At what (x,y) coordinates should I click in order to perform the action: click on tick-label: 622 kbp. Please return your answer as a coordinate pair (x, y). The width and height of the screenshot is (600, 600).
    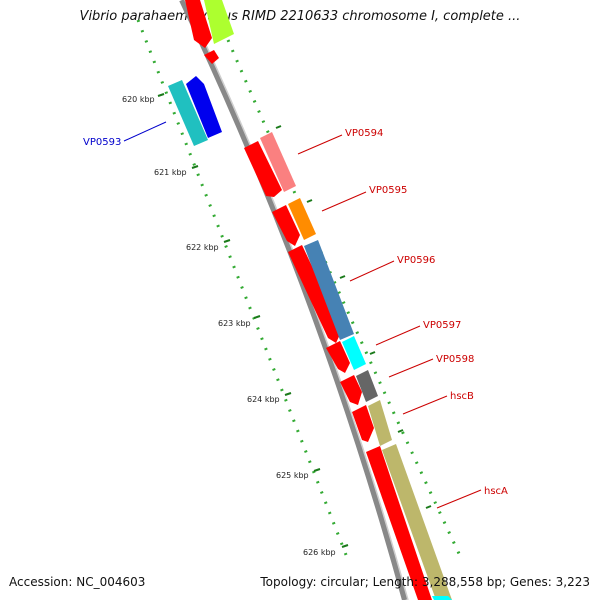
    Looking at the image, I should click on (202, 247).